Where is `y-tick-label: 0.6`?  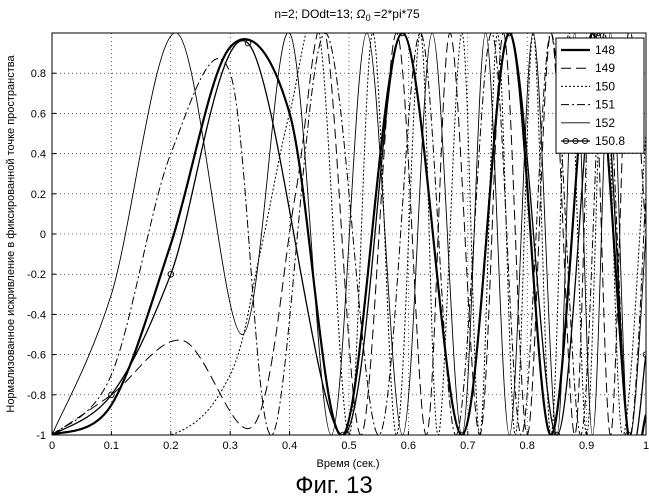
y-tick-label: 0.6 is located at coordinates (38, 114).